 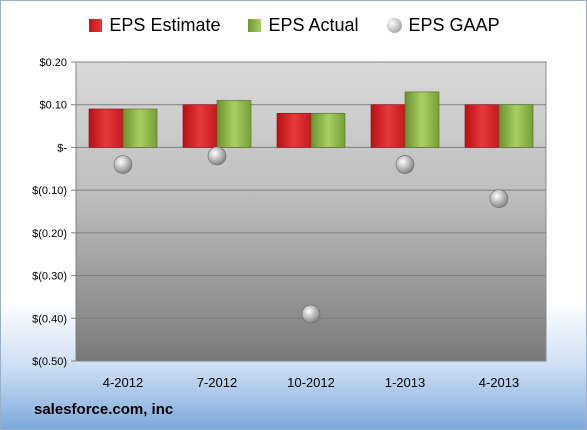 What do you see at coordinates (49, 191) in the screenshot?
I see `y-tick-label: $(0.10)` at bounding box center [49, 191].